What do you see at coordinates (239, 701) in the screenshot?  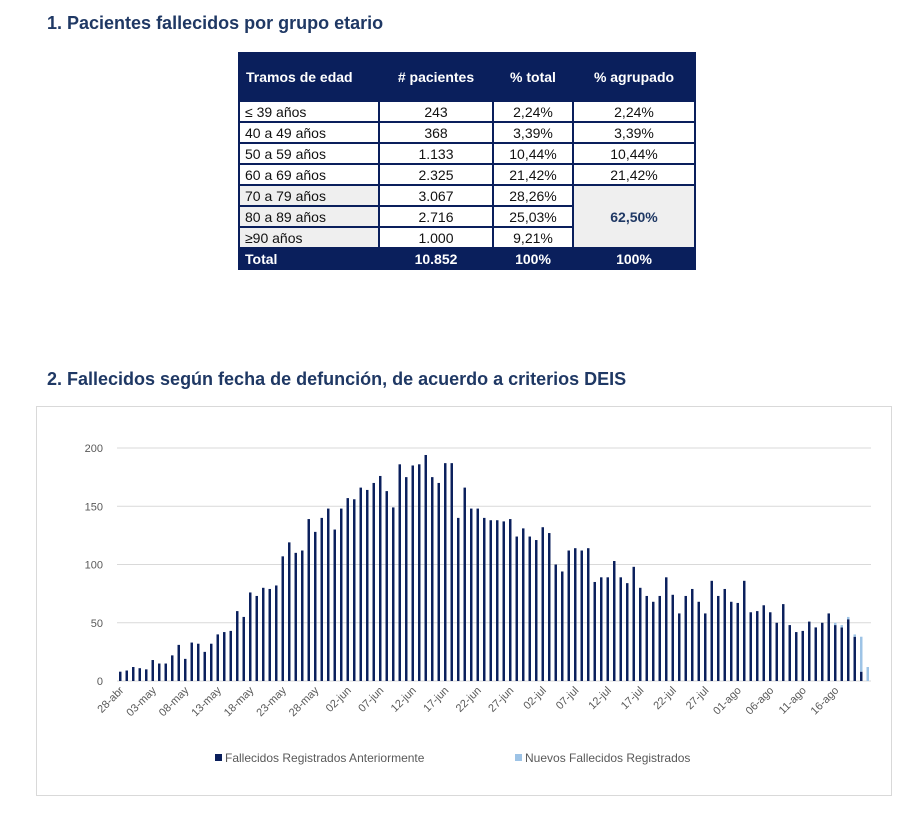 I see `x-tick-label: 18-may` at bounding box center [239, 701].